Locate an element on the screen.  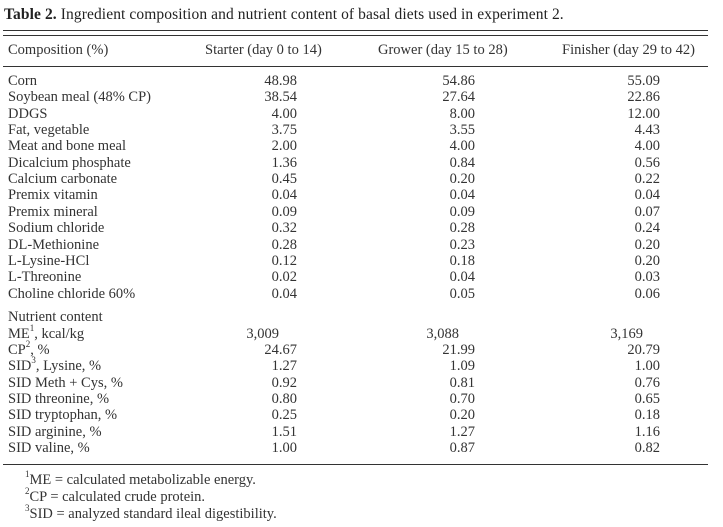
finisher-value: 0.04 is located at coordinates (647, 195).